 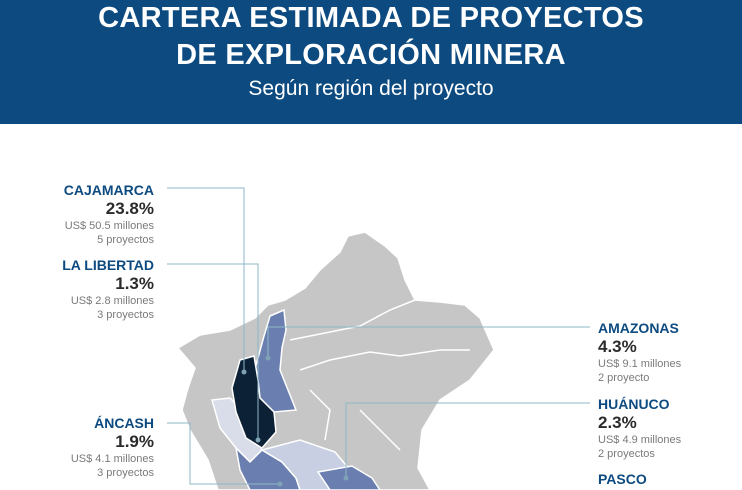 What do you see at coordinates (617, 346) in the screenshot?
I see `region-percent: 4.3%` at bounding box center [617, 346].